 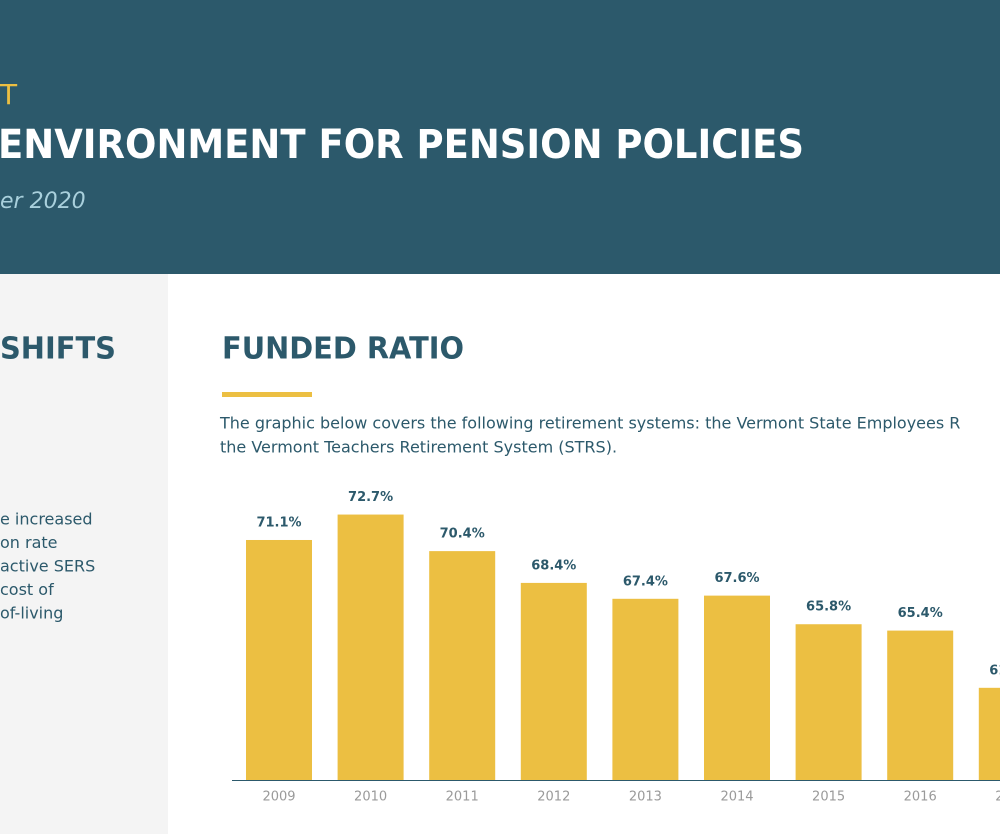 I want to click on x-tick-label: 2011, so click(x=462, y=797).